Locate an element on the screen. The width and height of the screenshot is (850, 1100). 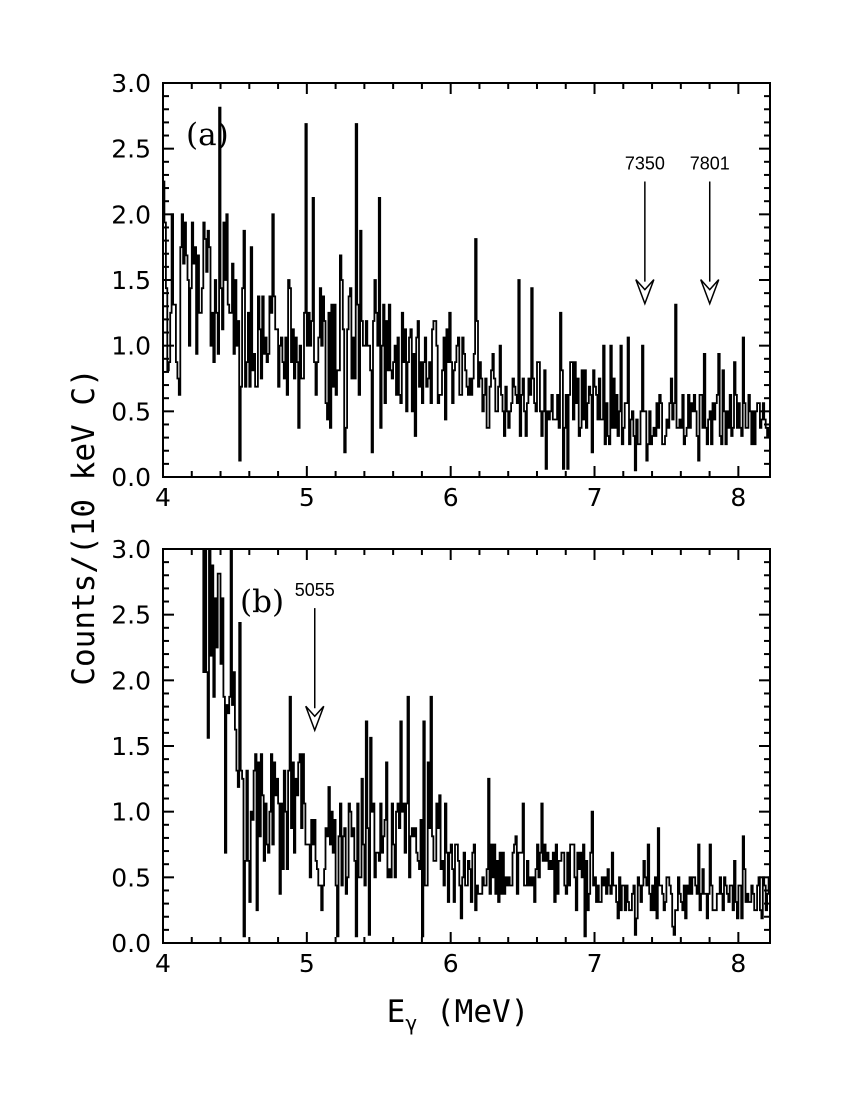
panel-label: (a) is located at coordinates (207, 135).